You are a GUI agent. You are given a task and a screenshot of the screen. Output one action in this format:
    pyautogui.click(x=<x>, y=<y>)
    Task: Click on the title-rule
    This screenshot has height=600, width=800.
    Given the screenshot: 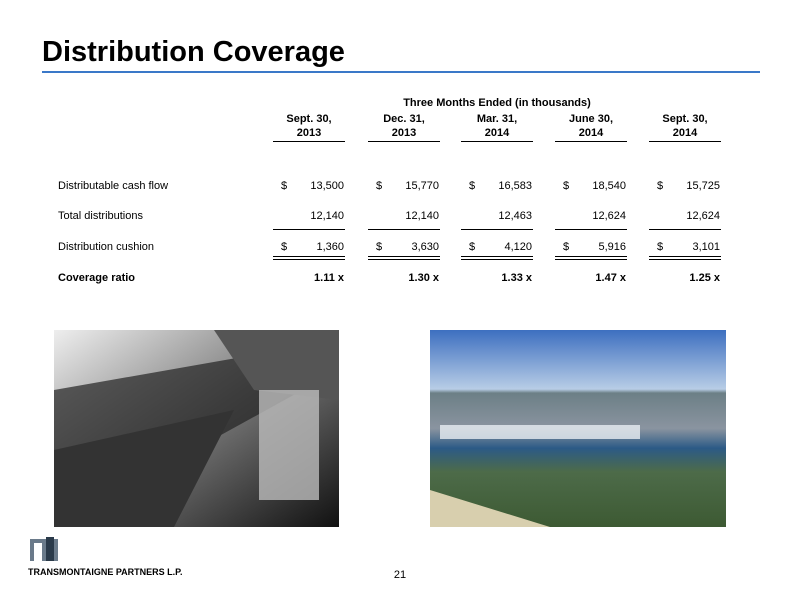 What is the action you would take?
    pyautogui.click(x=401, y=72)
    